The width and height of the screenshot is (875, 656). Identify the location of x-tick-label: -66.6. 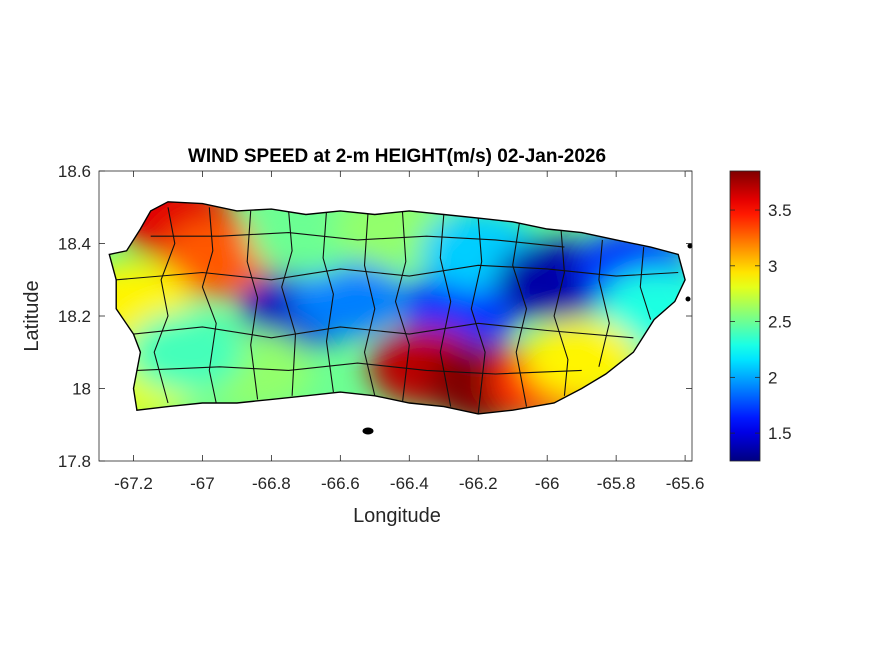
(340, 483).